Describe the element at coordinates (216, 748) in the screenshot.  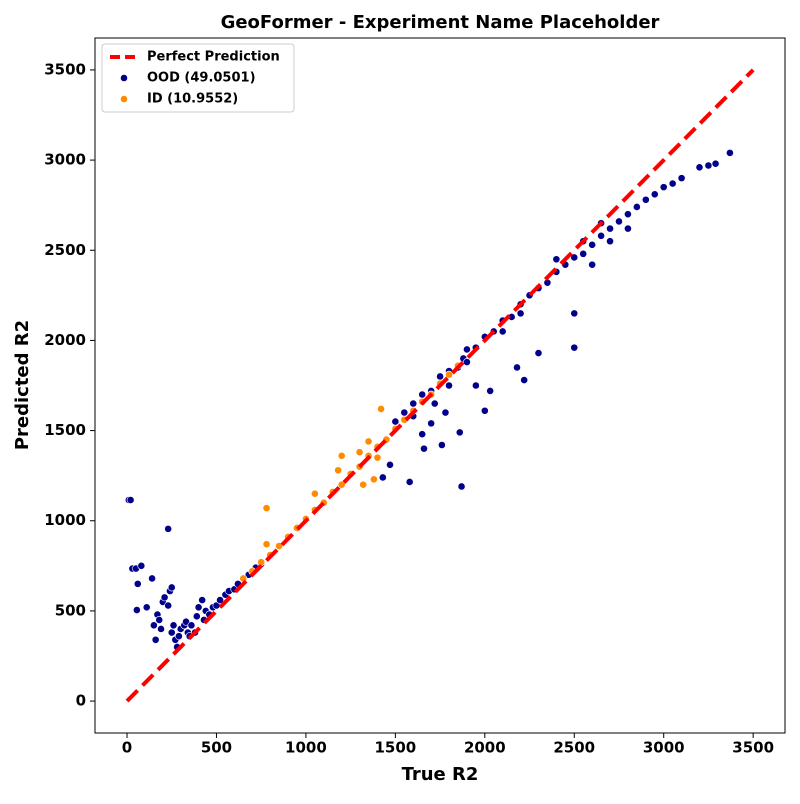
I see `x-tick-label: 500` at that location.